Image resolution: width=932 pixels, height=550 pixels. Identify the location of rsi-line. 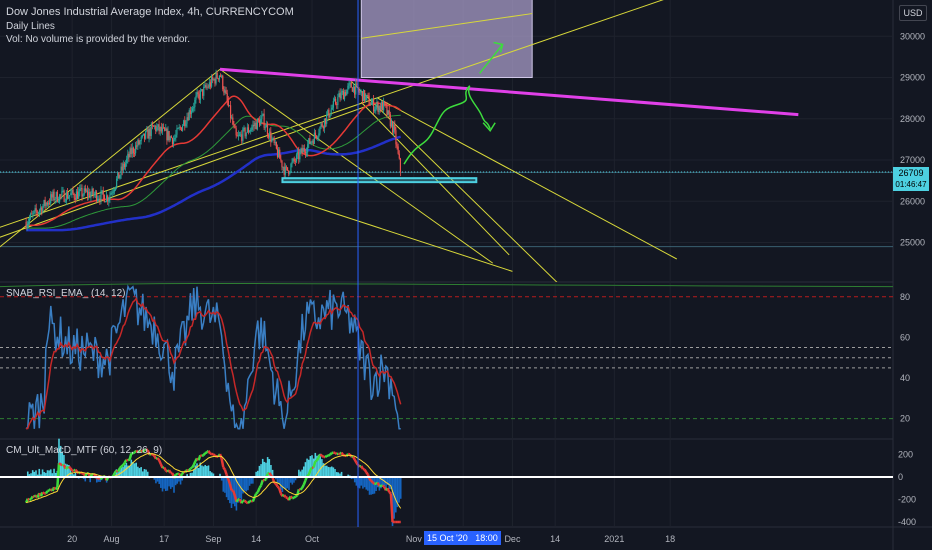
(213, 357).